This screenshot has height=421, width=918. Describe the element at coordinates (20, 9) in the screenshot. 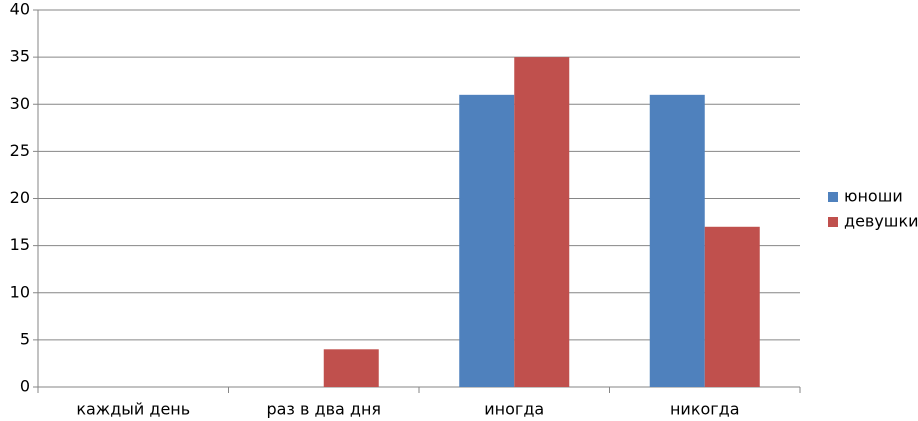

I see `y-tick-label: 40` at that location.